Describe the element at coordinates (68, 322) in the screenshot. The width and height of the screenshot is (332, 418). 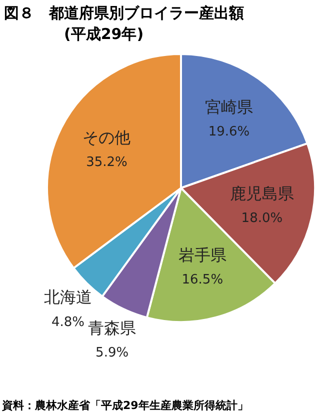
I see `data-label: 4.8%` at that location.